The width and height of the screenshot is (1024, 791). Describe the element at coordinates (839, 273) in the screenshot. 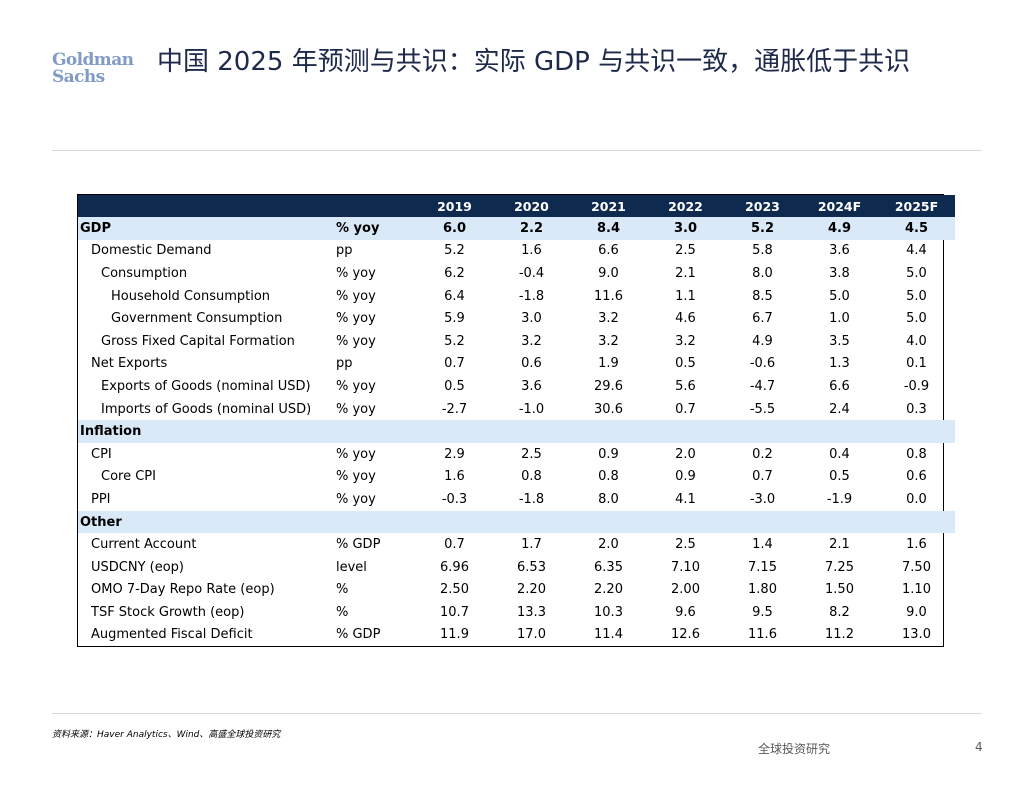

I see `row-value: 3.8` at that location.